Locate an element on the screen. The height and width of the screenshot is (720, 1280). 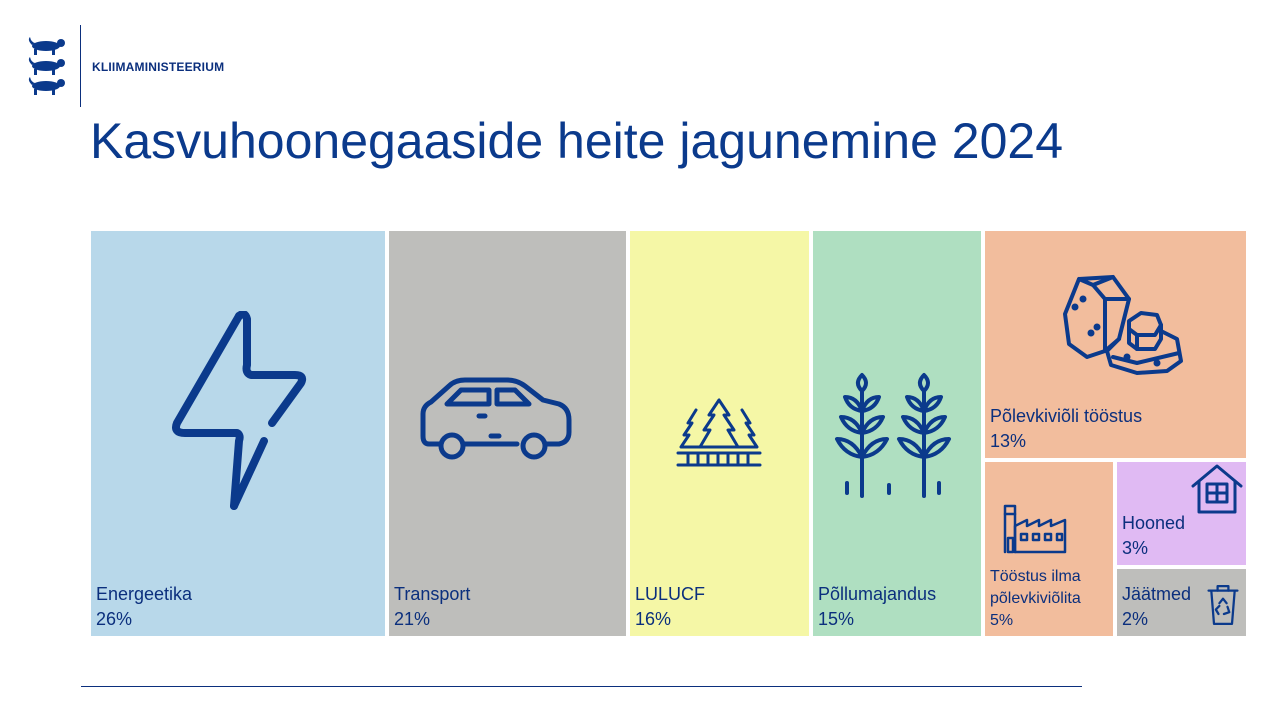
category-value: 2% is located at coordinates (1135, 619).